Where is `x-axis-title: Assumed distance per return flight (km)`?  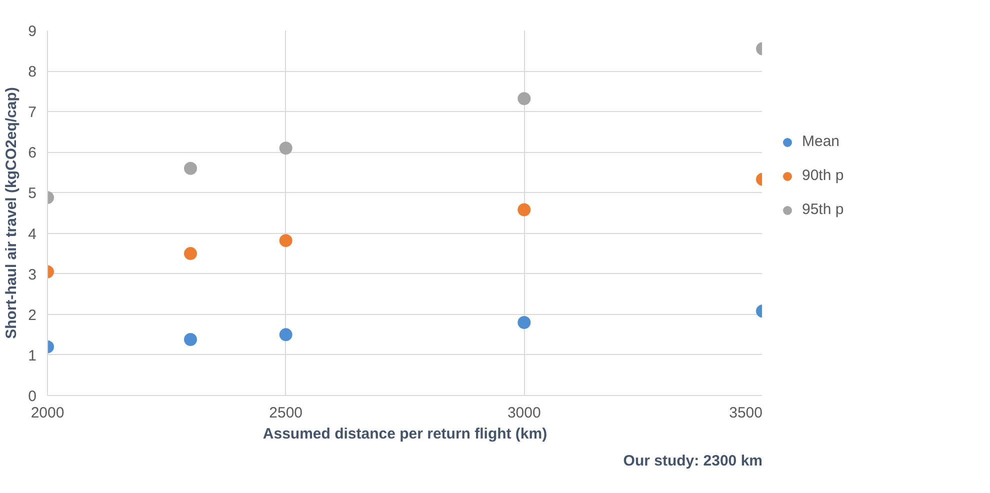 x-axis-title: Assumed distance per return flight (km) is located at coordinates (405, 434).